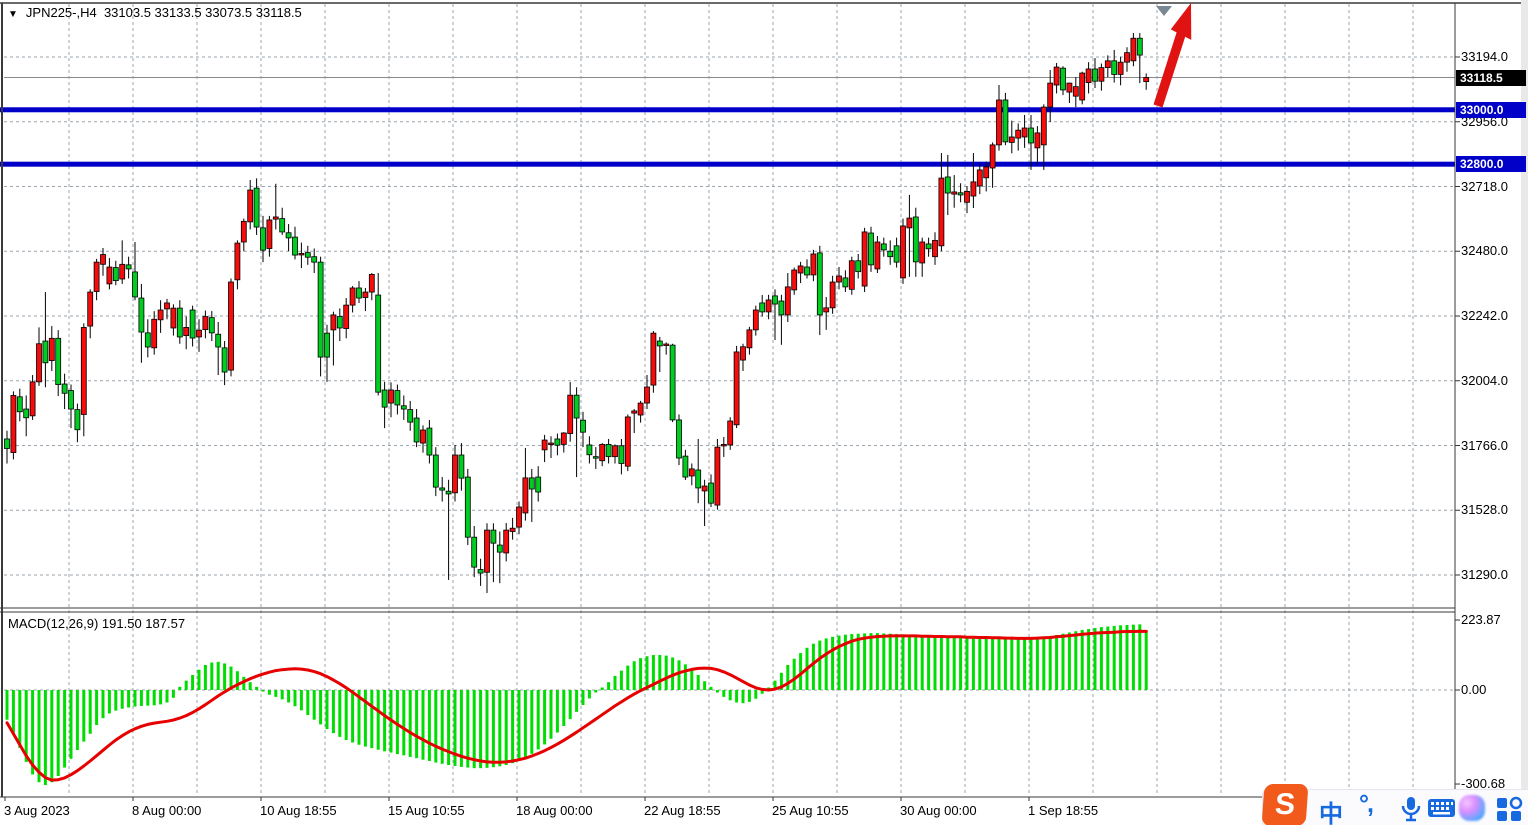  What do you see at coordinates (682, 810) in the screenshot?
I see `time-tick-label: 22 Aug 18:55` at bounding box center [682, 810].